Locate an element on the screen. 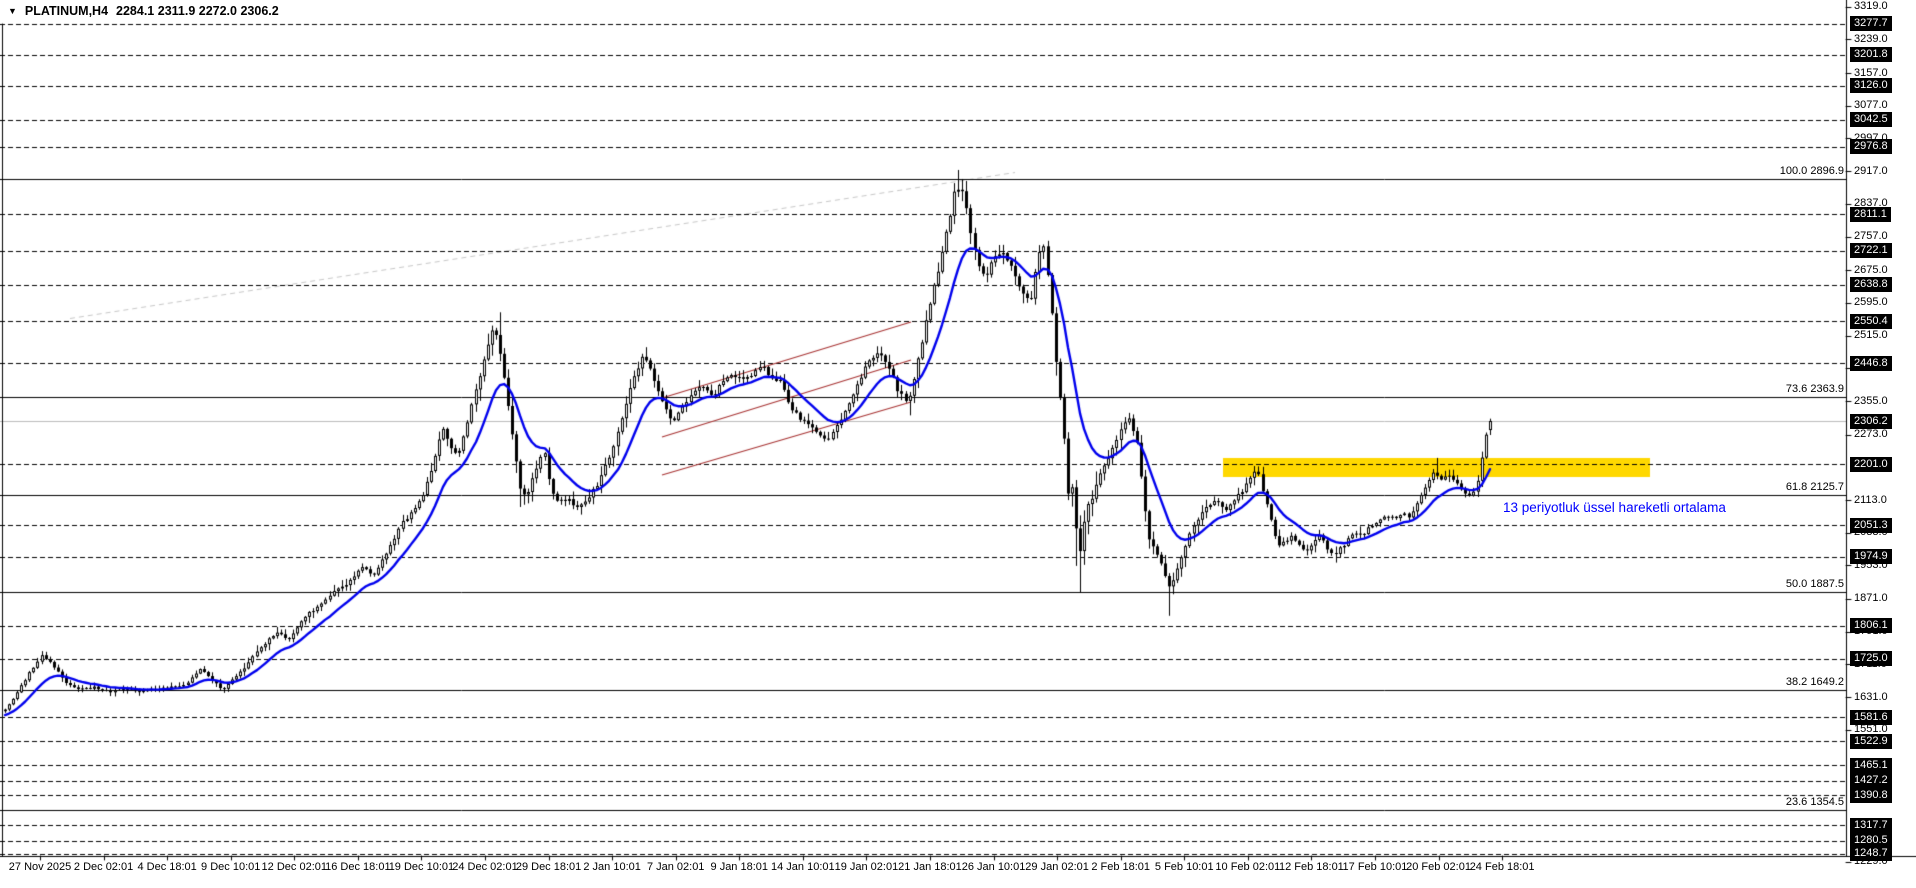 The height and width of the screenshot is (888, 1916). price-tick-label: 2113.0 is located at coordinates (1870, 499).